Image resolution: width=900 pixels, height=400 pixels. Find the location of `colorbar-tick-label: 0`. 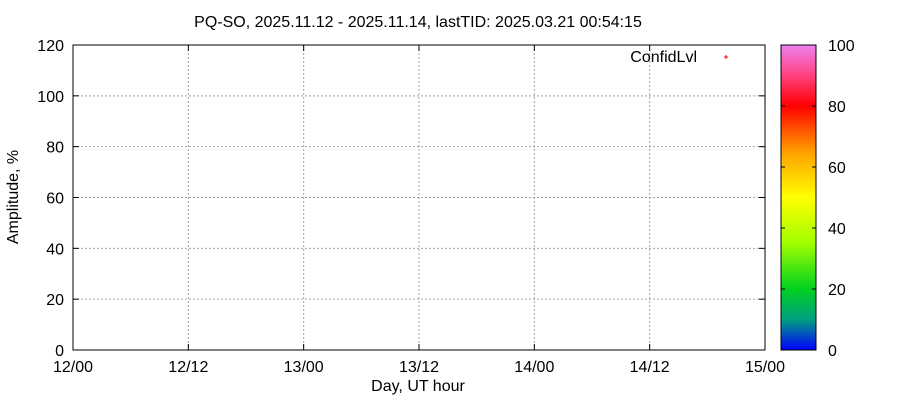

colorbar-tick-label: 0 is located at coordinates (832, 351).